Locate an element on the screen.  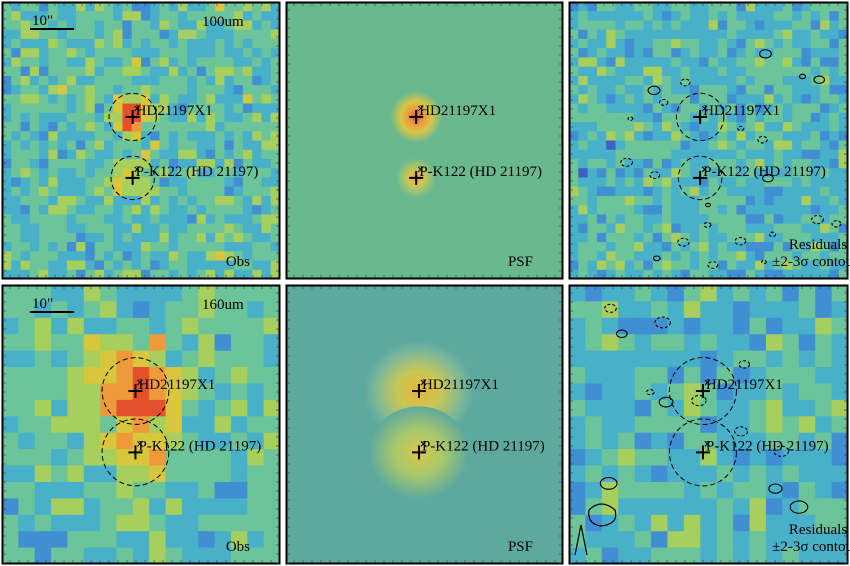
band-label: 160um is located at coordinates (223, 305).